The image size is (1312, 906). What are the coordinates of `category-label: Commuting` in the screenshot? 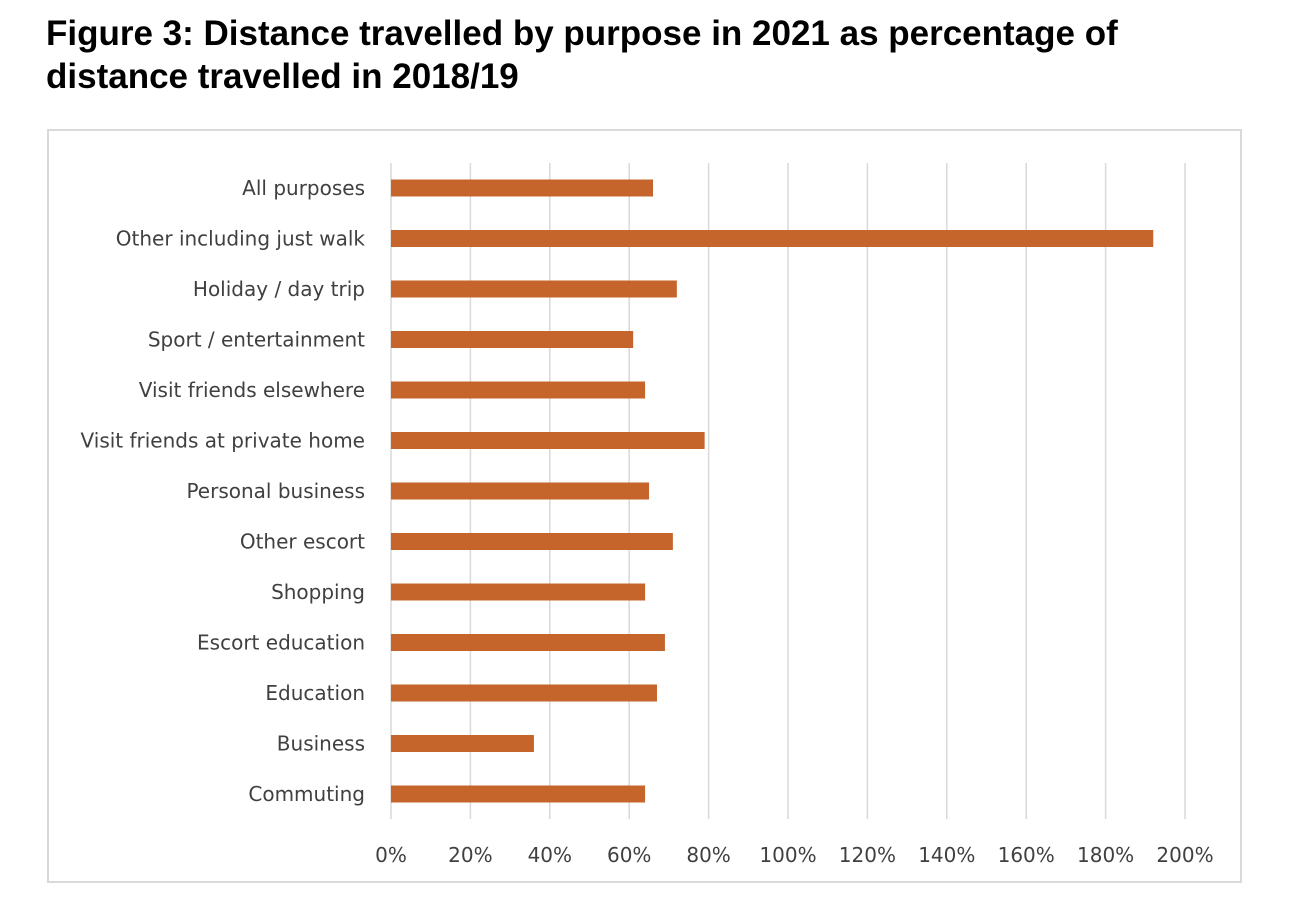 It's located at (306, 794).